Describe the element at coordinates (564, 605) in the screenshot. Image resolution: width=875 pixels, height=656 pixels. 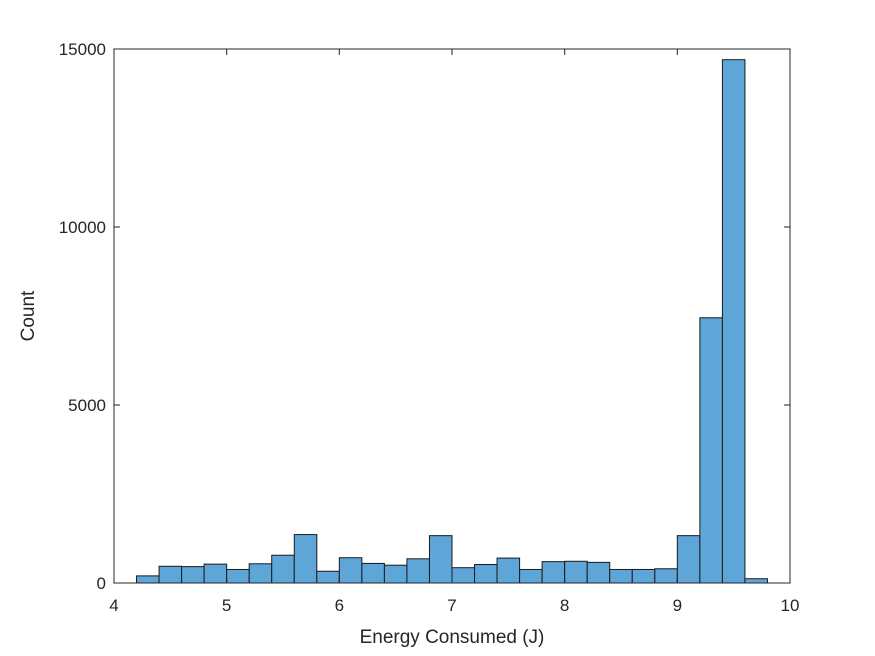
I see `x-tick-label: 8` at that location.